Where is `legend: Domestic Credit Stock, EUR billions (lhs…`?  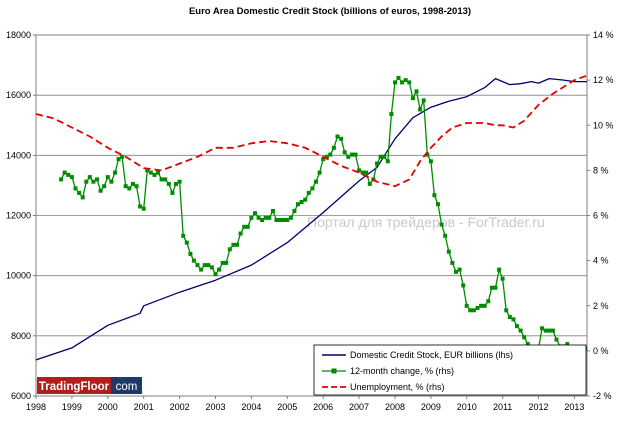 legend: Domestic Credit Stock, EUR billions (lhs… is located at coordinates (450, 370).